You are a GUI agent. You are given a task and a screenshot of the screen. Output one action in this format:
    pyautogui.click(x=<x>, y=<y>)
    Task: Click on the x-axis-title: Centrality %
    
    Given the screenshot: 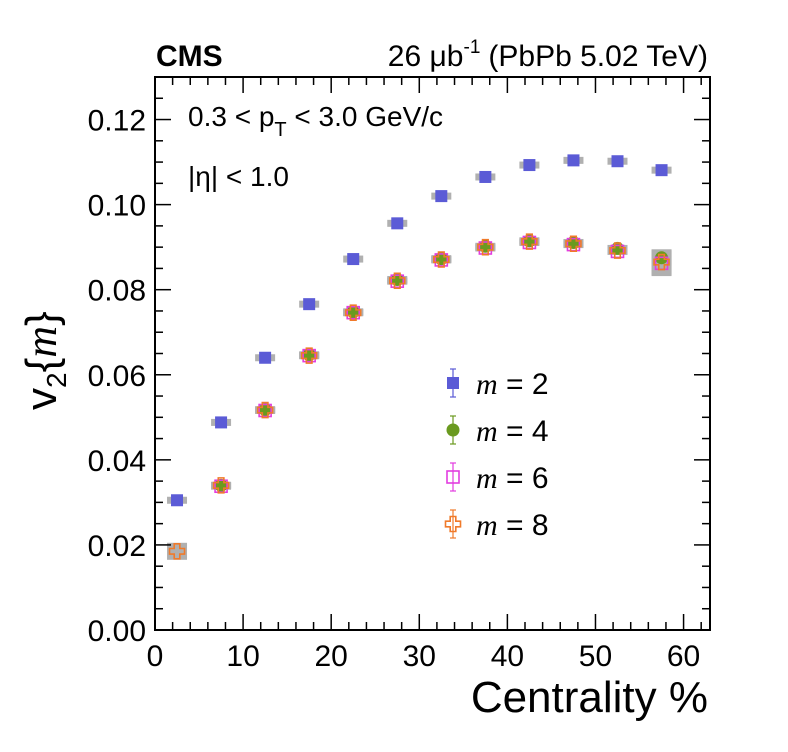 What is the action you would take?
    pyautogui.click(x=589, y=697)
    